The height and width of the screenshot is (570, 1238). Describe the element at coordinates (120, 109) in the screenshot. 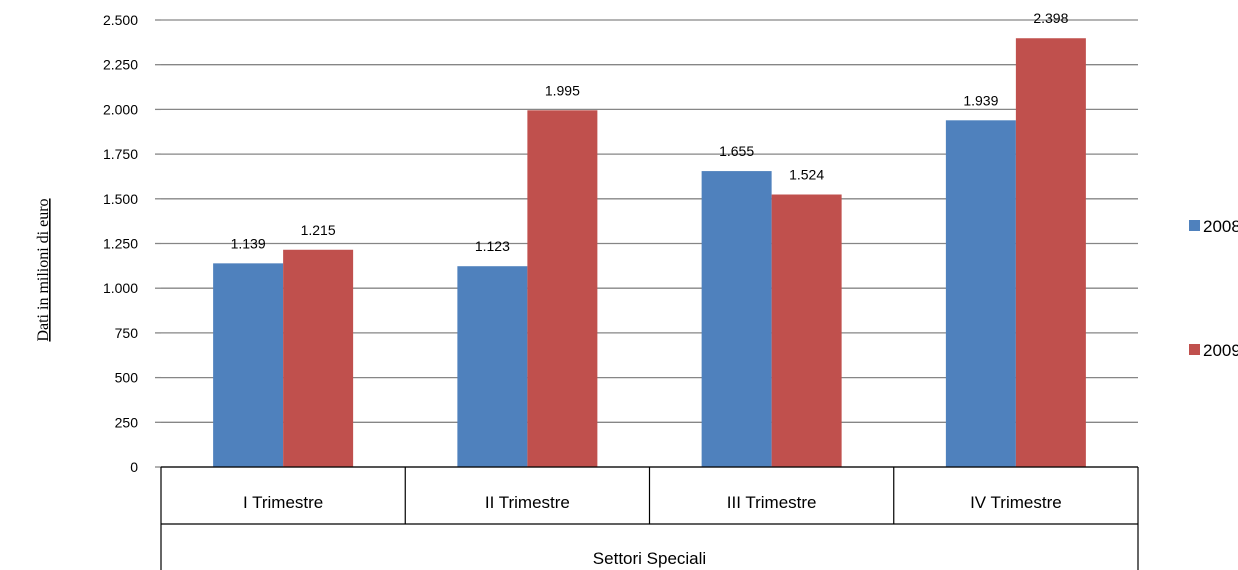

I see `y-tick-label: 2.000` at that location.